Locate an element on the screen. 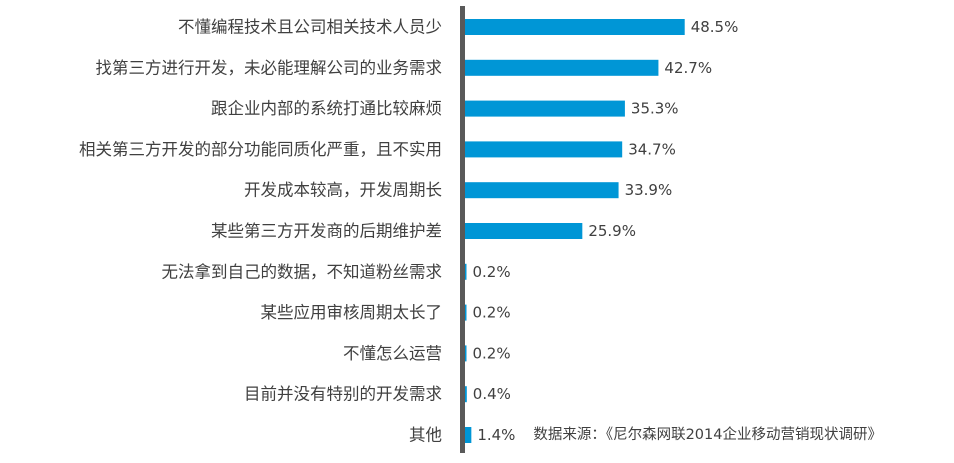 The height and width of the screenshot is (463, 954). category-label-2: 找第三方进行开发，未必能理解公司的业务需求 is located at coordinates (269, 67).